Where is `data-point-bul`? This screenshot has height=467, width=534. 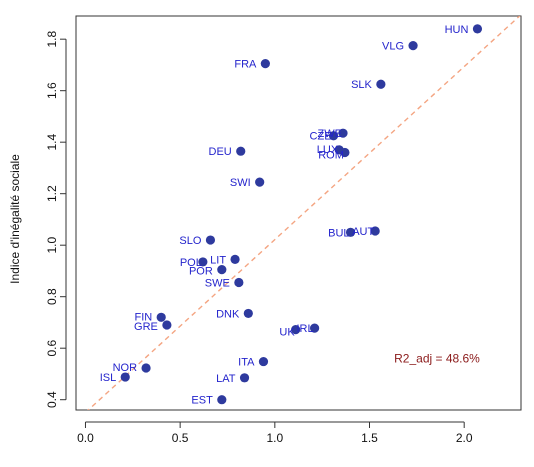 data-point-bul is located at coordinates (350, 232).